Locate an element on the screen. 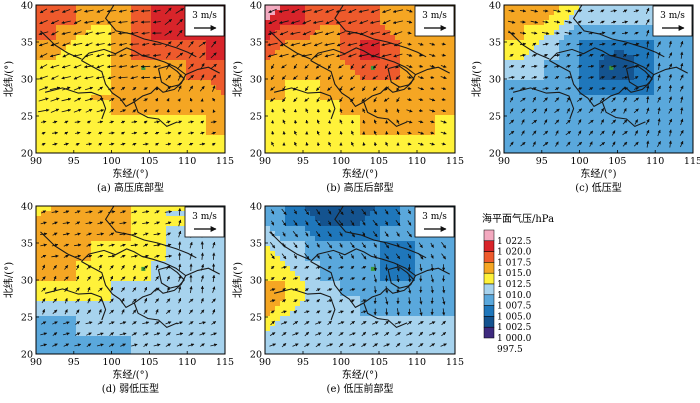 This screenshot has width=700, height=403. y-tick-label: 30 is located at coordinates (495, 80).